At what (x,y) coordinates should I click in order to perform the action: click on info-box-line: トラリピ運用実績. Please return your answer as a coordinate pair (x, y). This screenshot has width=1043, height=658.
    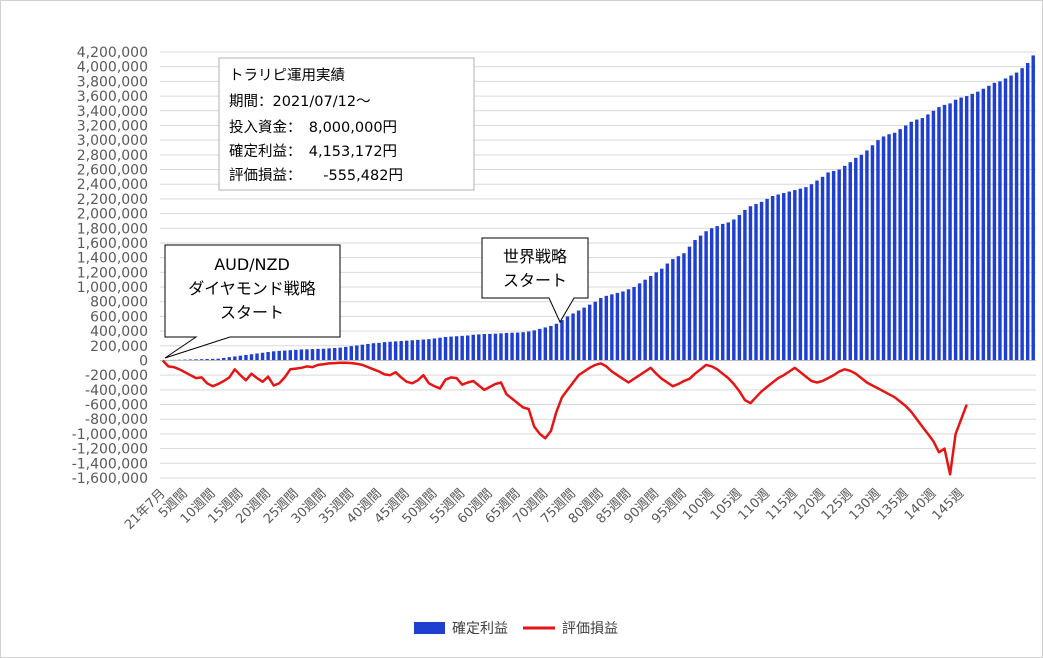
    Looking at the image, I should click on (287, 75).